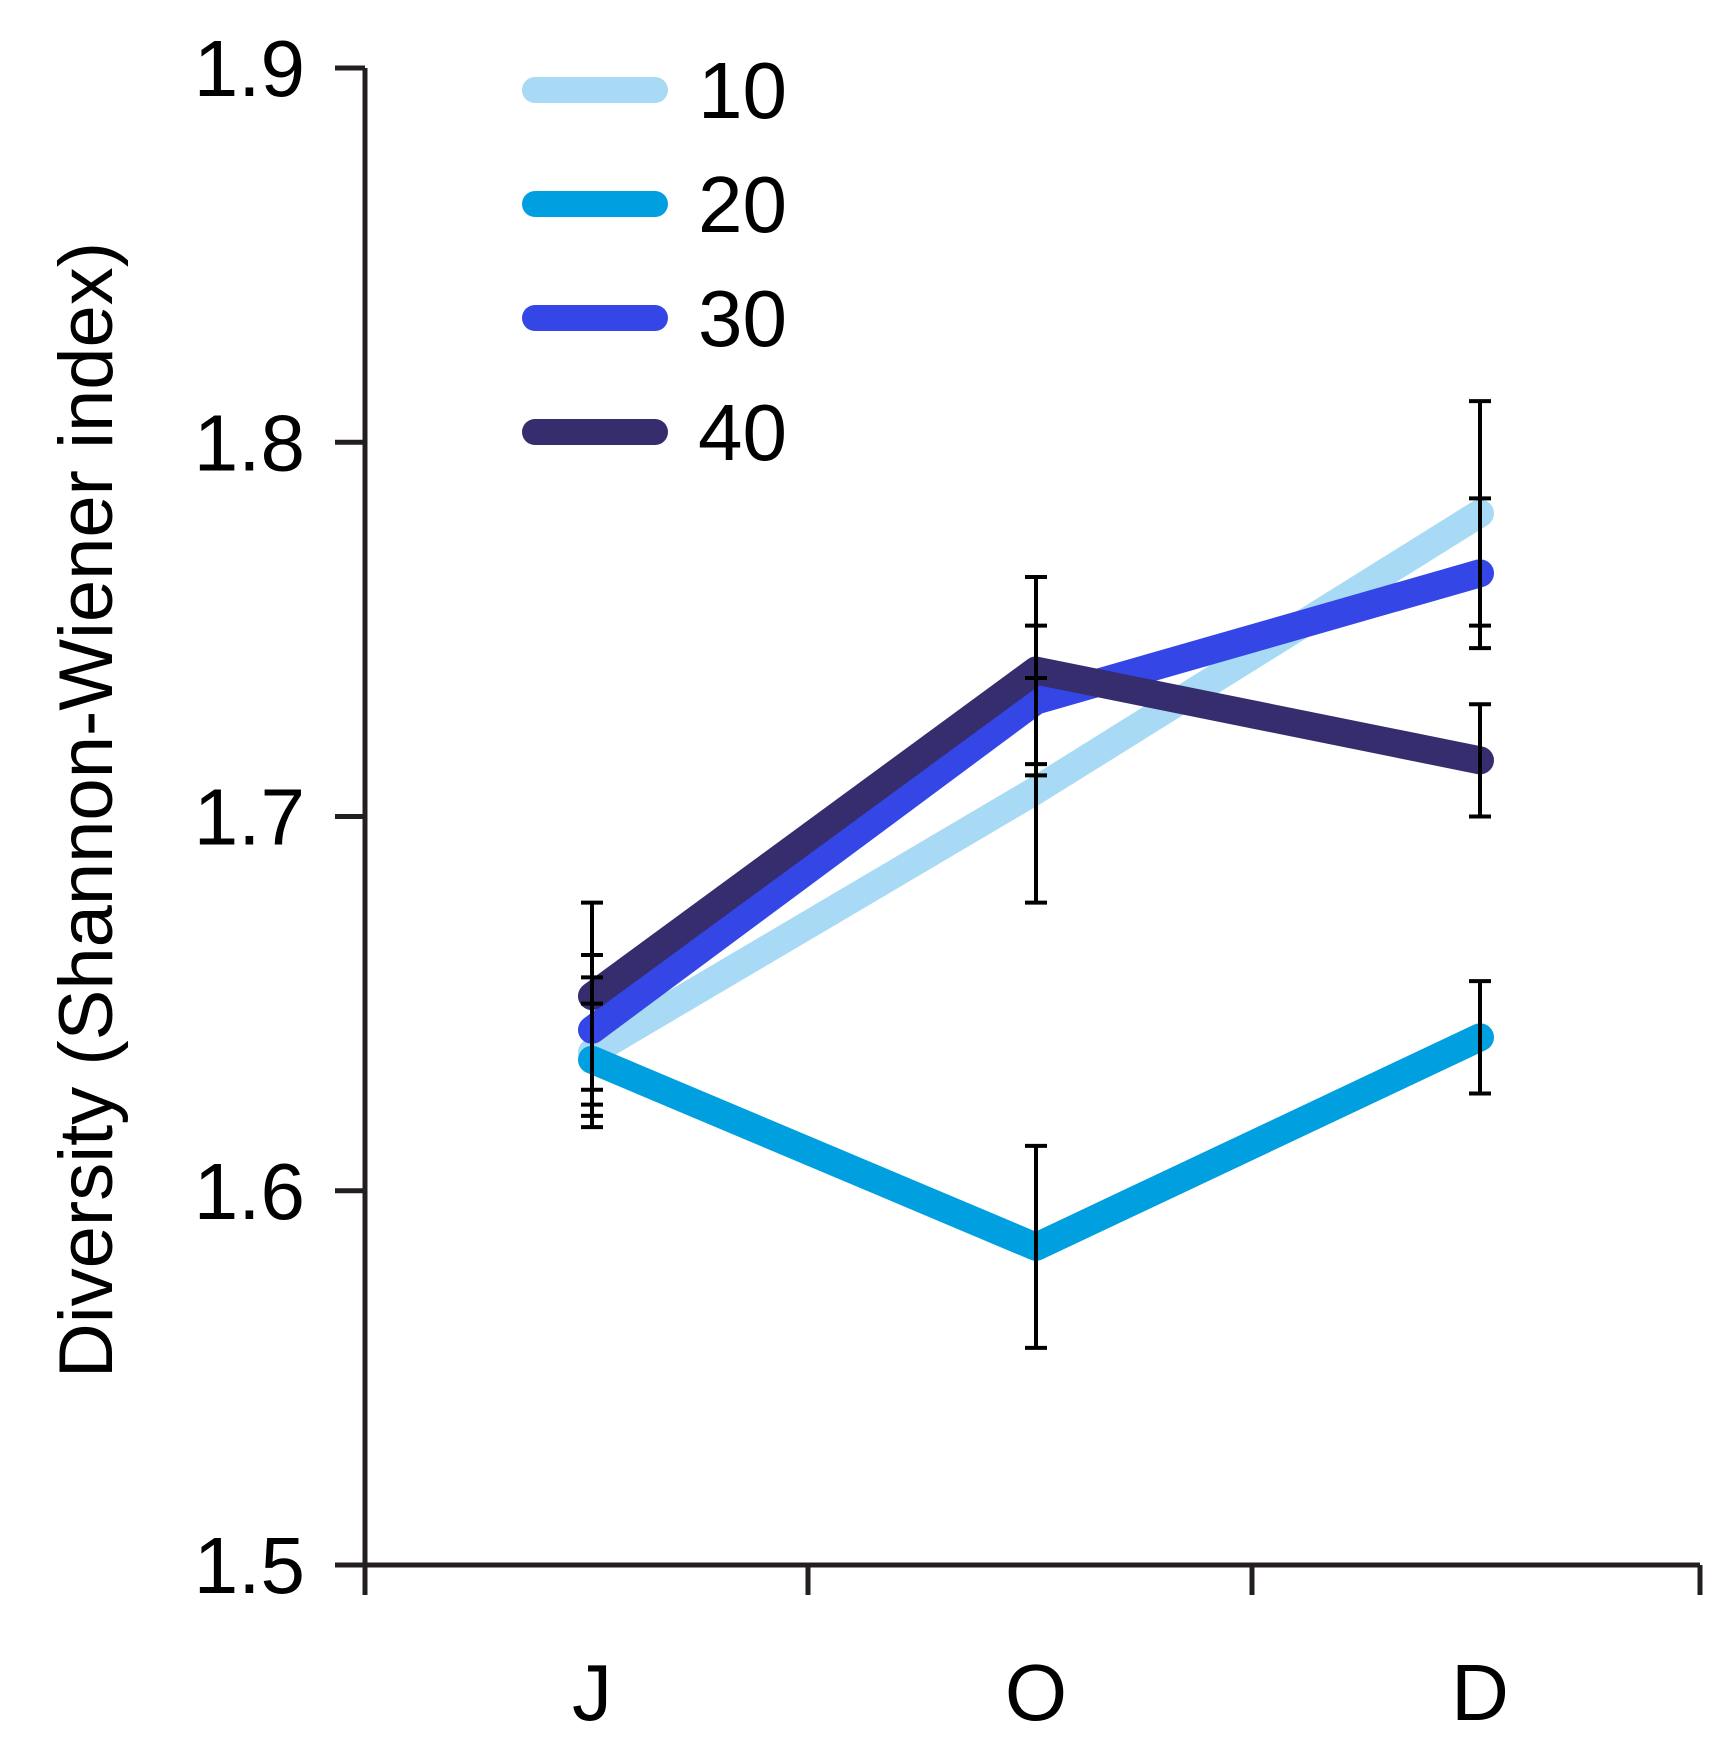 This screenshot has width=1728, height=1757. What do you see at coordinates (1480, 1692) in the screenshot?
I see `x-category-label: D` at bounding box center [1480, 1692].